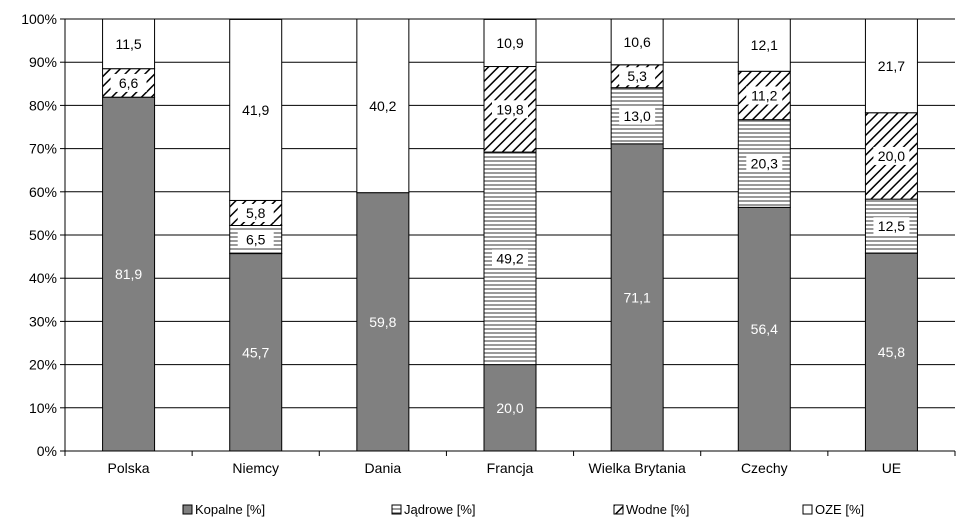 The image size is (967, 525). Describe the element at coordinates (230, 509) in the screenshot. I see `legend-label: Kopalne [%]` at that location.